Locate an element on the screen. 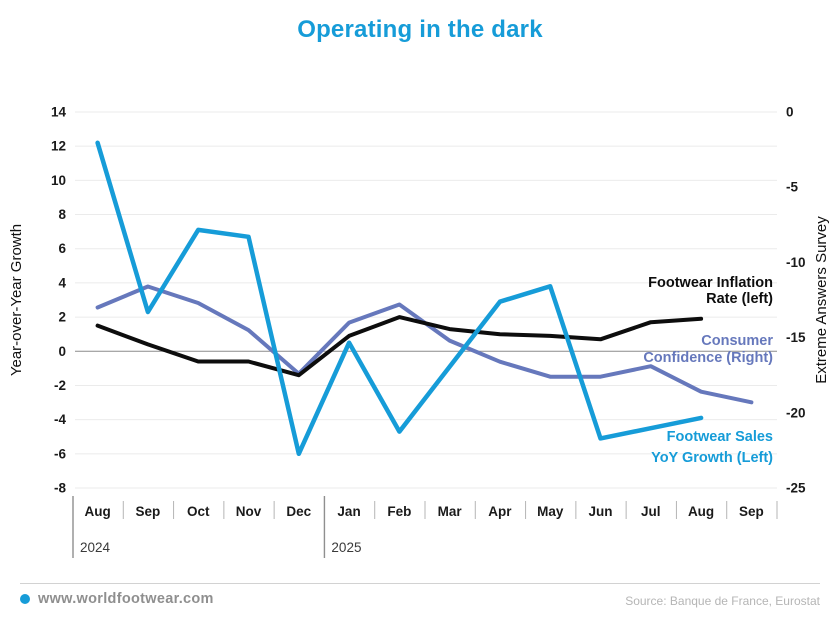 This screenshot has height=624, width=840. footer-divider is located at coordinates (420, 583).